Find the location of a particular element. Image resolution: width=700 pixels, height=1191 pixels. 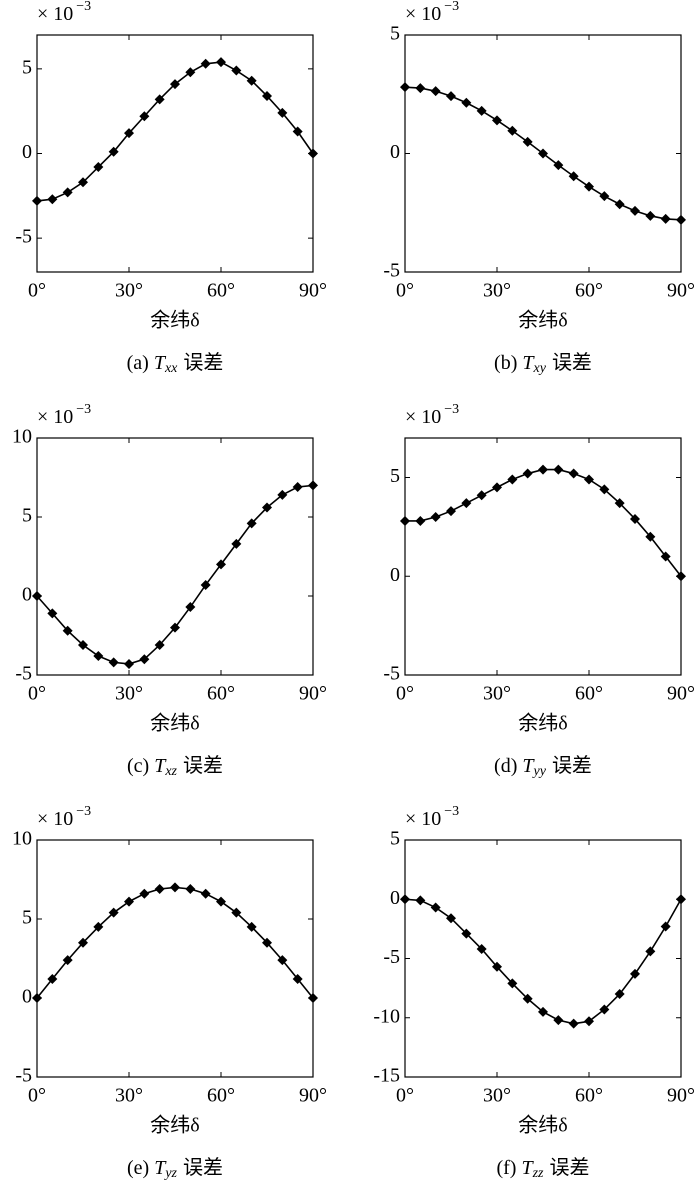

caption: (b) Txy 误差 is located at coordinates (543, 364).